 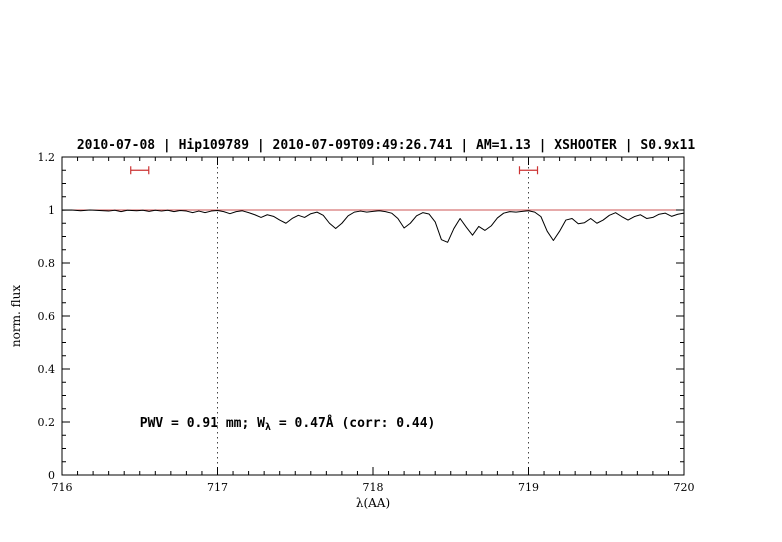 What do you see at coordinates (373, 487) in the screenshot?
I see `x-tick-label: 718` at bounding box center [373, 487].